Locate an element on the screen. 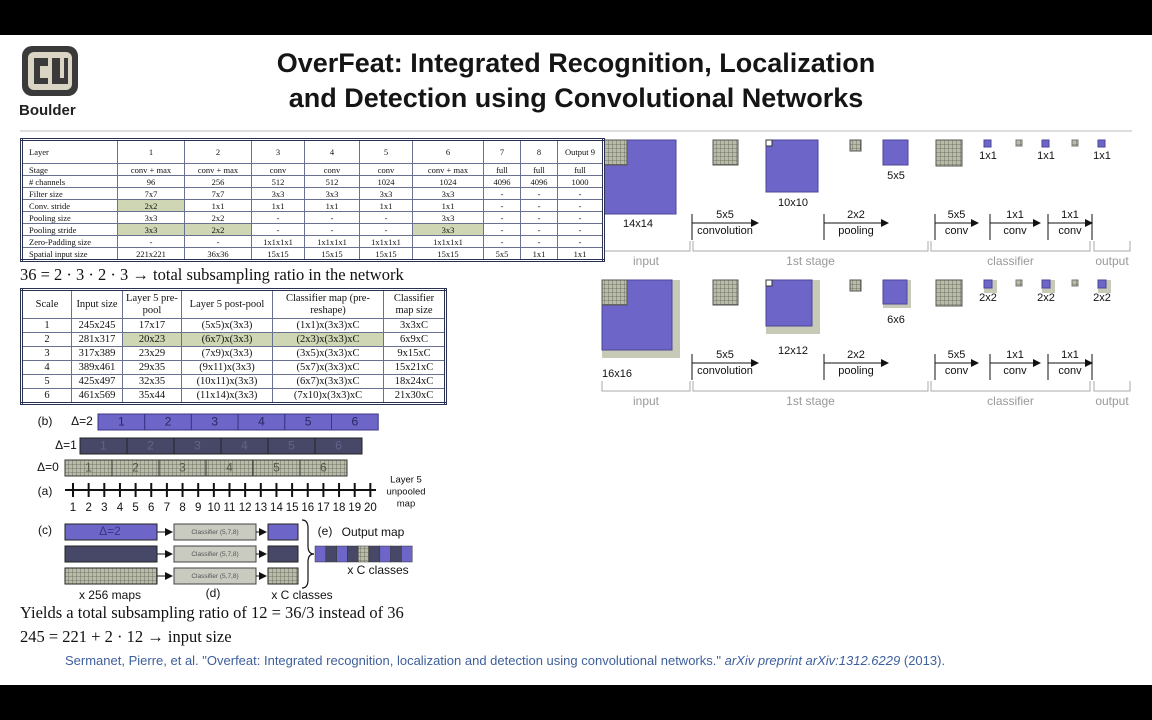 The height and width of the screenshot is (720, 1152). stage-map is located at coordinates (792, 166).